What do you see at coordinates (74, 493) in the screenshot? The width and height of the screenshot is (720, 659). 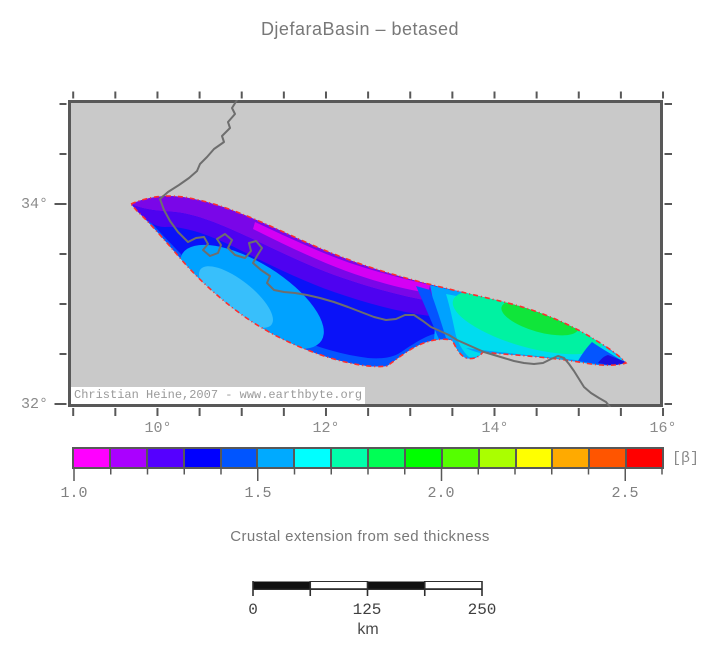 I see `colorbar-label-1.0: 1.0` at bounding box center [74, 493].